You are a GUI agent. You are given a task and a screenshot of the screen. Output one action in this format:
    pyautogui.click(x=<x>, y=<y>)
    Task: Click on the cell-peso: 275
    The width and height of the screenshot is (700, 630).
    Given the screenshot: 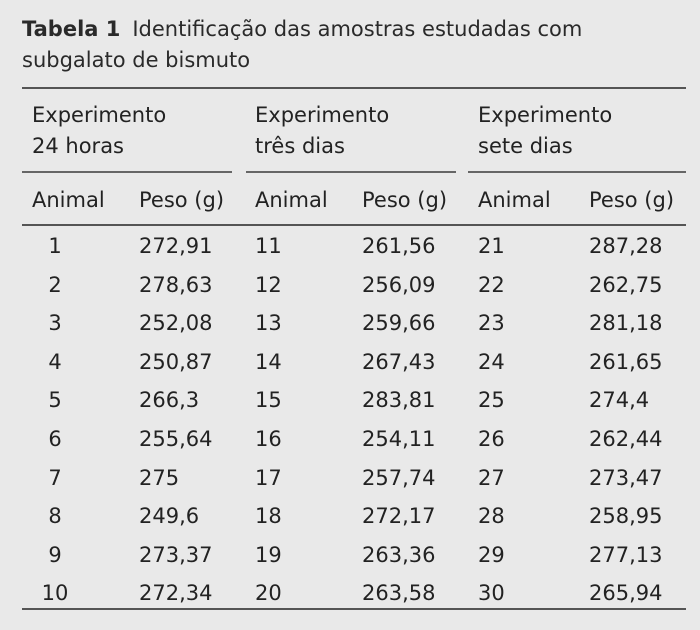 What is the action you would take?
    pyautogui.click(x=159, y=477)
    